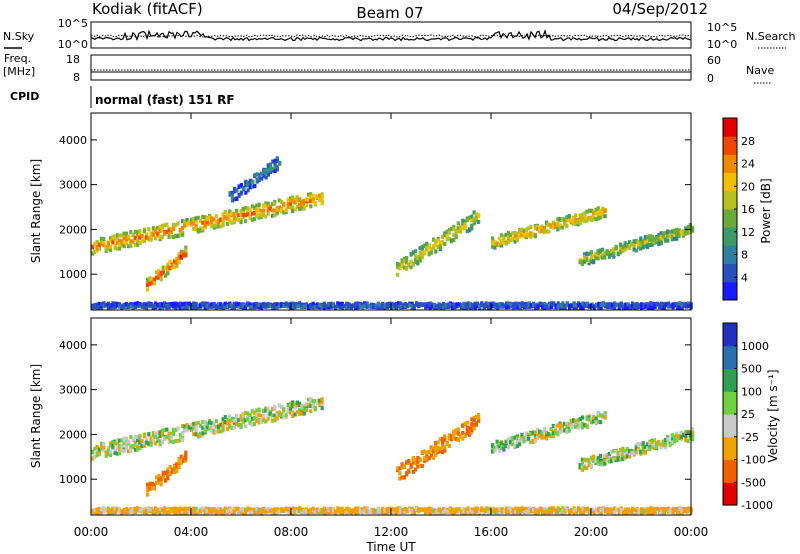 This screenshot has width=800, height=554. What do you see at coordinates (660, 9) in the screenshot?
I see `date-title: 04/Sep/2012` at bounding box center [660, 9].